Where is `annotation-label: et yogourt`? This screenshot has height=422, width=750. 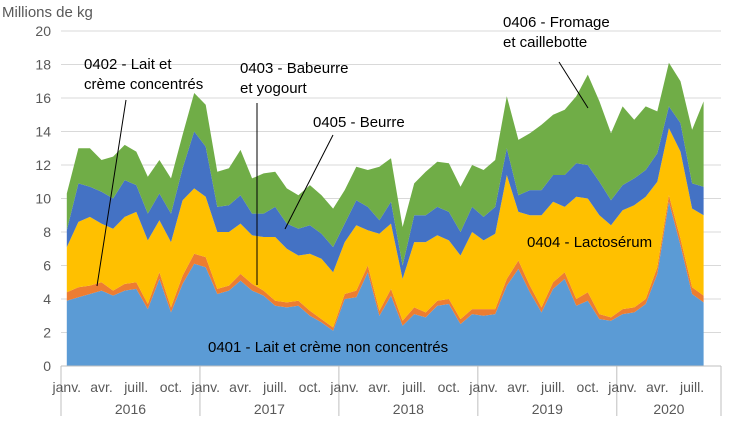 annotation-label: et yogourt is located at coordinates (274, 88).